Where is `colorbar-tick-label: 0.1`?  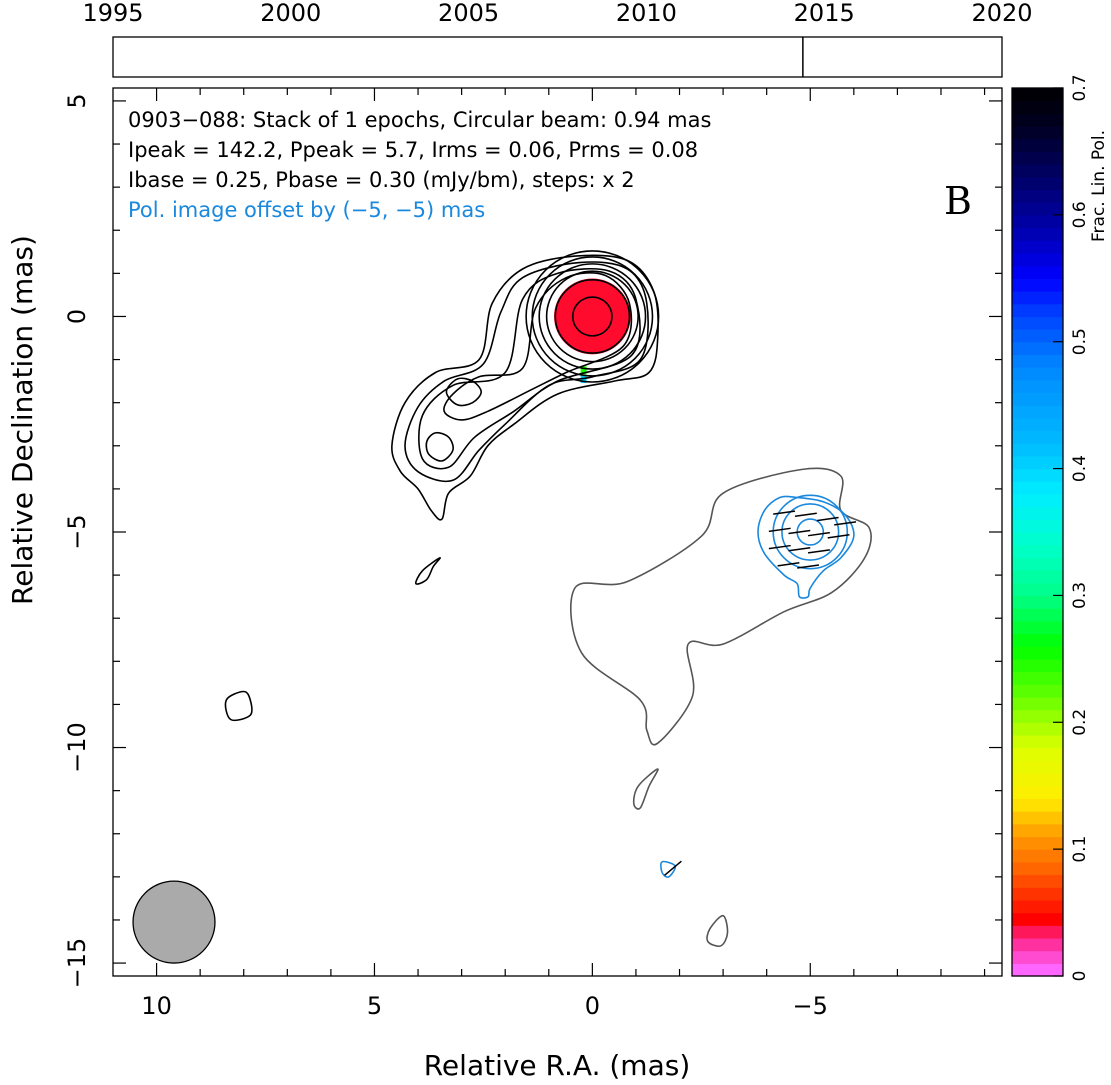 colorbar-tick-label: 0.1 is located at coordinates (1080, 849).